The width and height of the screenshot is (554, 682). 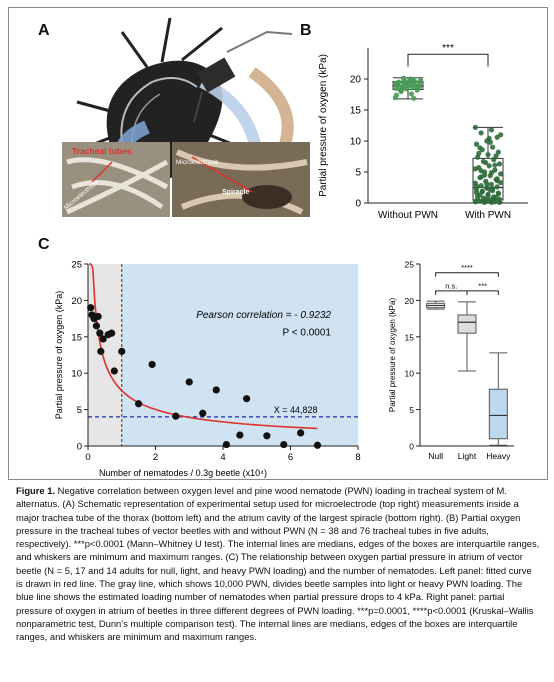 I want to click on panel-b-letter: B, so click(x=306, y=30).